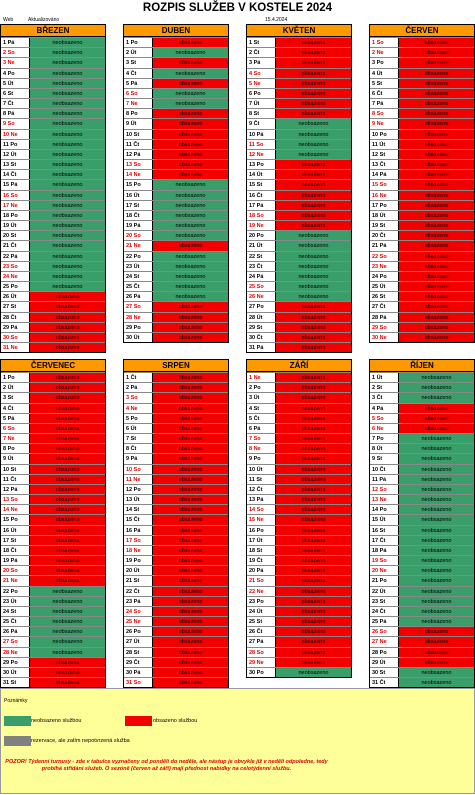  Describe the element at coordinates (53, 387) in the screenshot. I see `day-row: 2 Út obsazeno` at that location.